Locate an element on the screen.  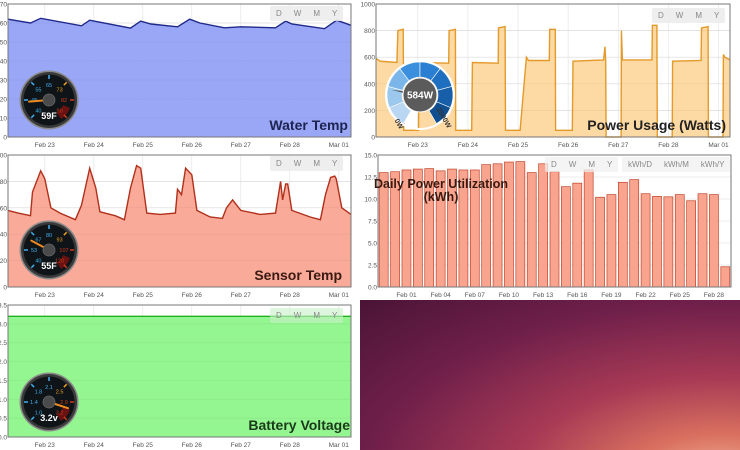
kwh-day-button: kWh/D is located at coordinates (640, 164).